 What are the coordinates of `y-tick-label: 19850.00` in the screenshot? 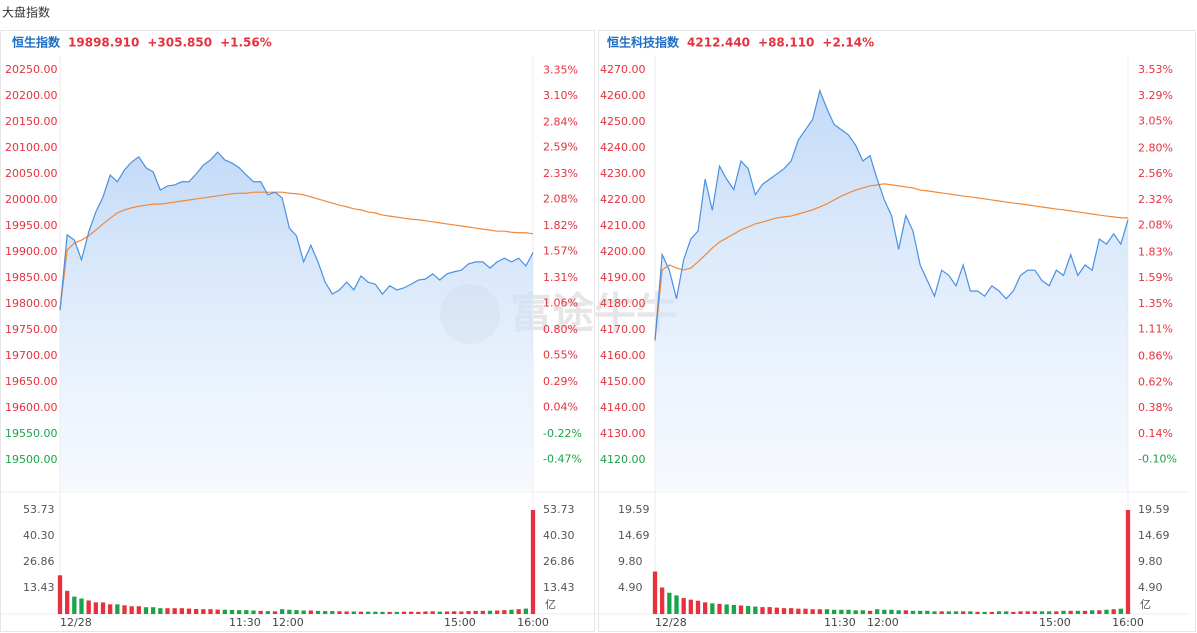 It's located at (31, 277).